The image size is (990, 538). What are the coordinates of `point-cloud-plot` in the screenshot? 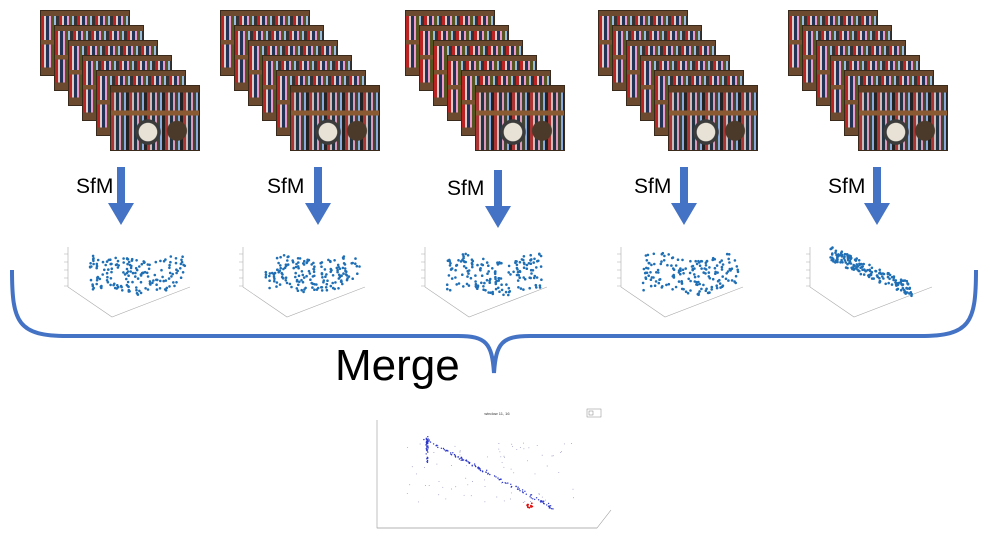 It's located at (127, 282).